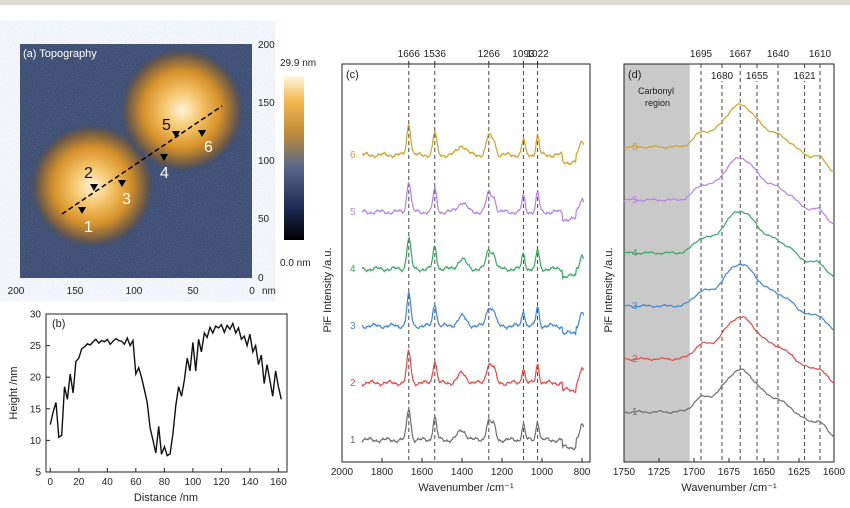 Image resolution: width=850 pixels, height=508 pixels. Describe the element at coordinates (609, 290) in the screenshot. I see `panel-d-ylabel: PiF Intensity /a.u.` at that location.